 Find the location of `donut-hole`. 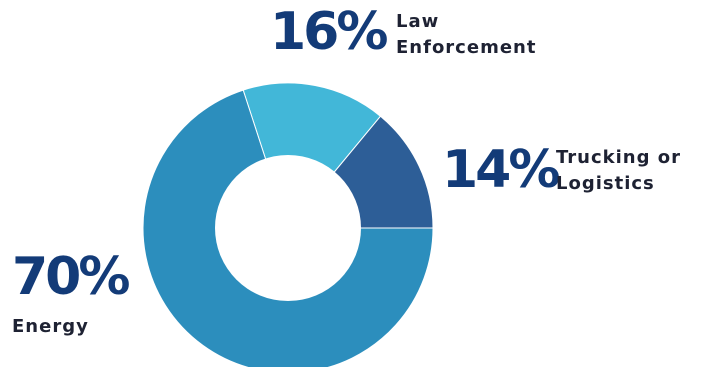

donut-hole is located at coordinates (288, 228).